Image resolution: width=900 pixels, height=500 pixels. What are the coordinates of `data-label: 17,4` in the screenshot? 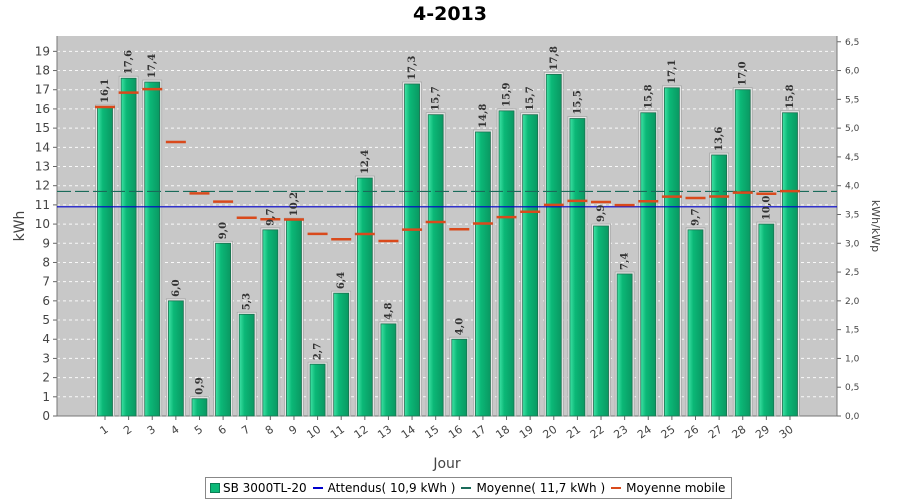 It's located at (152, 66).